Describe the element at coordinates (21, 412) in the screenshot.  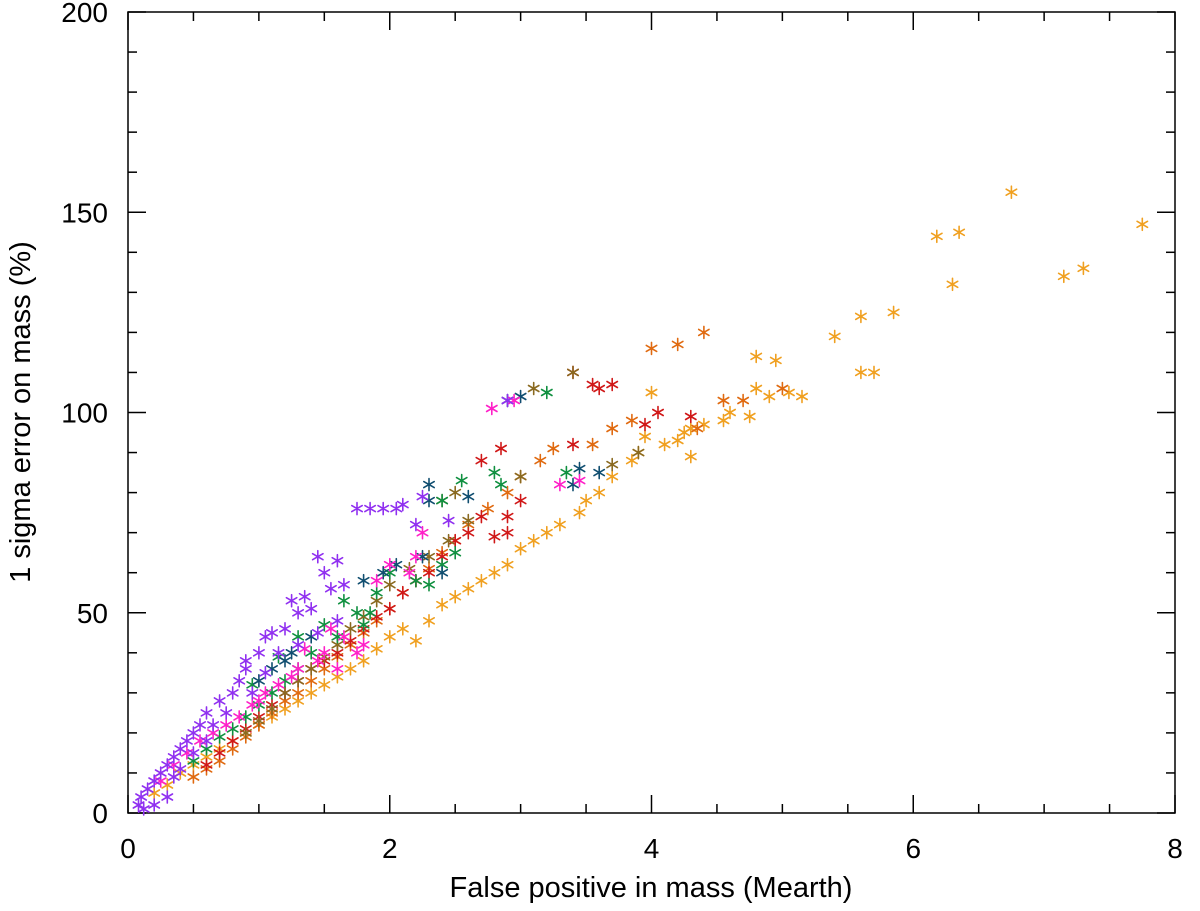
I see `y-axis-title: 1 sigma error on mass (%)` at that location.